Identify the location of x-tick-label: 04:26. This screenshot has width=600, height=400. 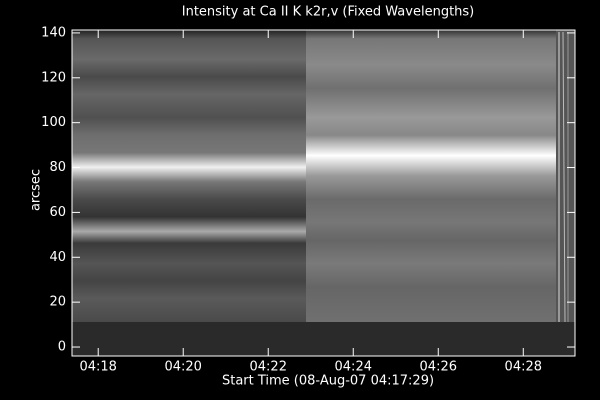
(438, 367).